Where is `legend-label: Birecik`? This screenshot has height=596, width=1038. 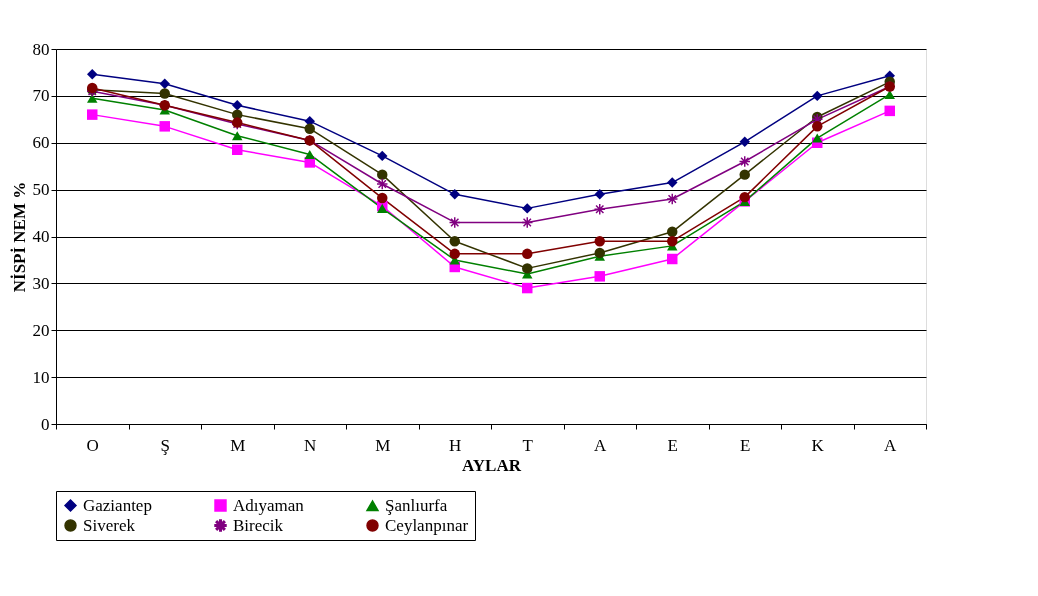 legend-label: Birecik is located at coordinates (258, 525).